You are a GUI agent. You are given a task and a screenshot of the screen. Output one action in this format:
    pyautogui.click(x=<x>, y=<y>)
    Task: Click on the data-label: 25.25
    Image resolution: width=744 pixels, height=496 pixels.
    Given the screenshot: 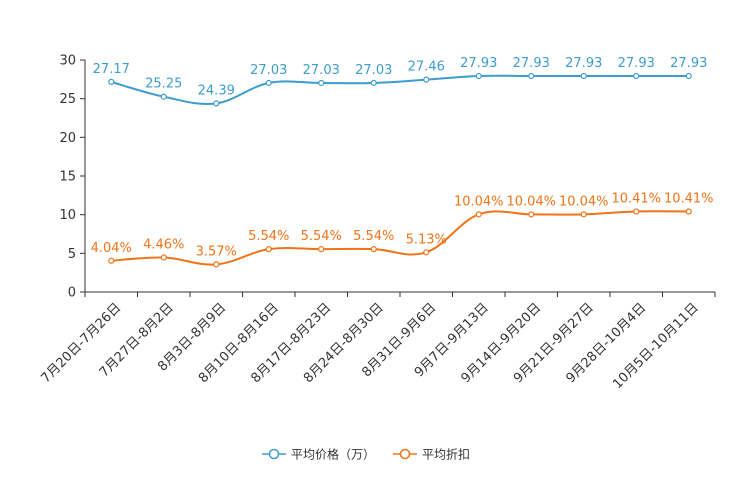 What is the action you would take?
    pyautogui.click(x=163, y=84)
    